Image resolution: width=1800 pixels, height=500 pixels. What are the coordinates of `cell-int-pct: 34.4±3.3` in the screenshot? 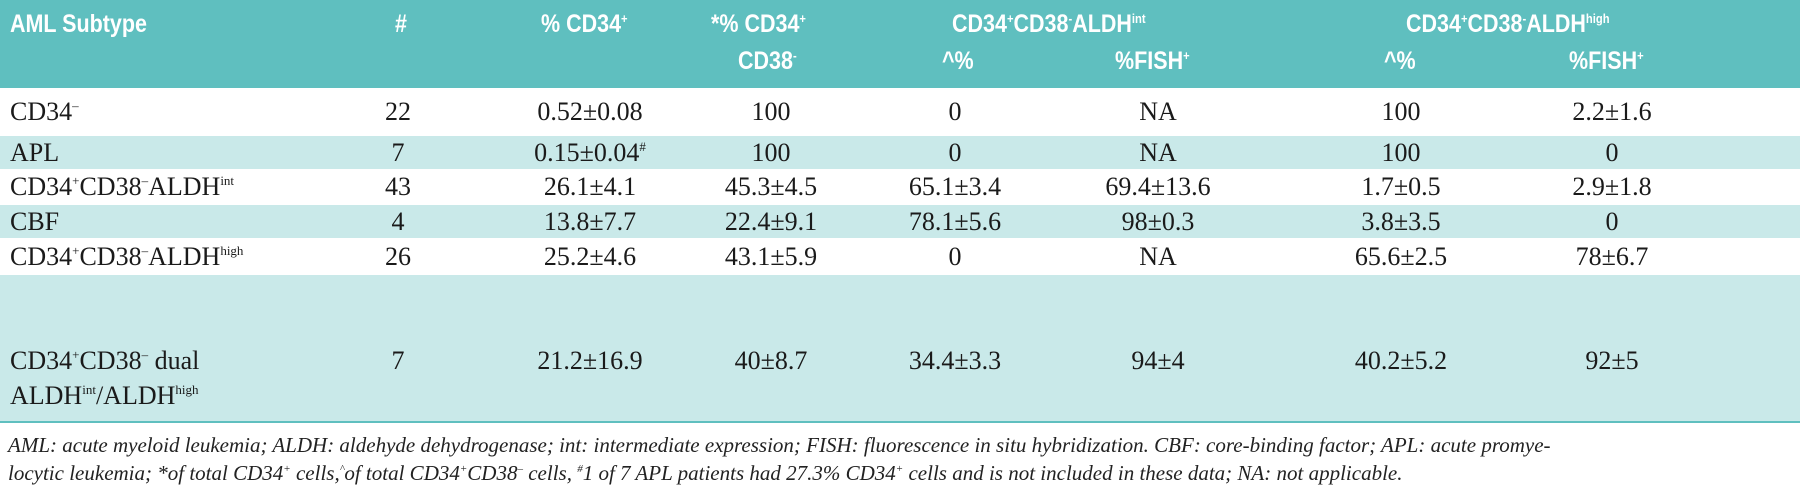 It's located at (955, 360).